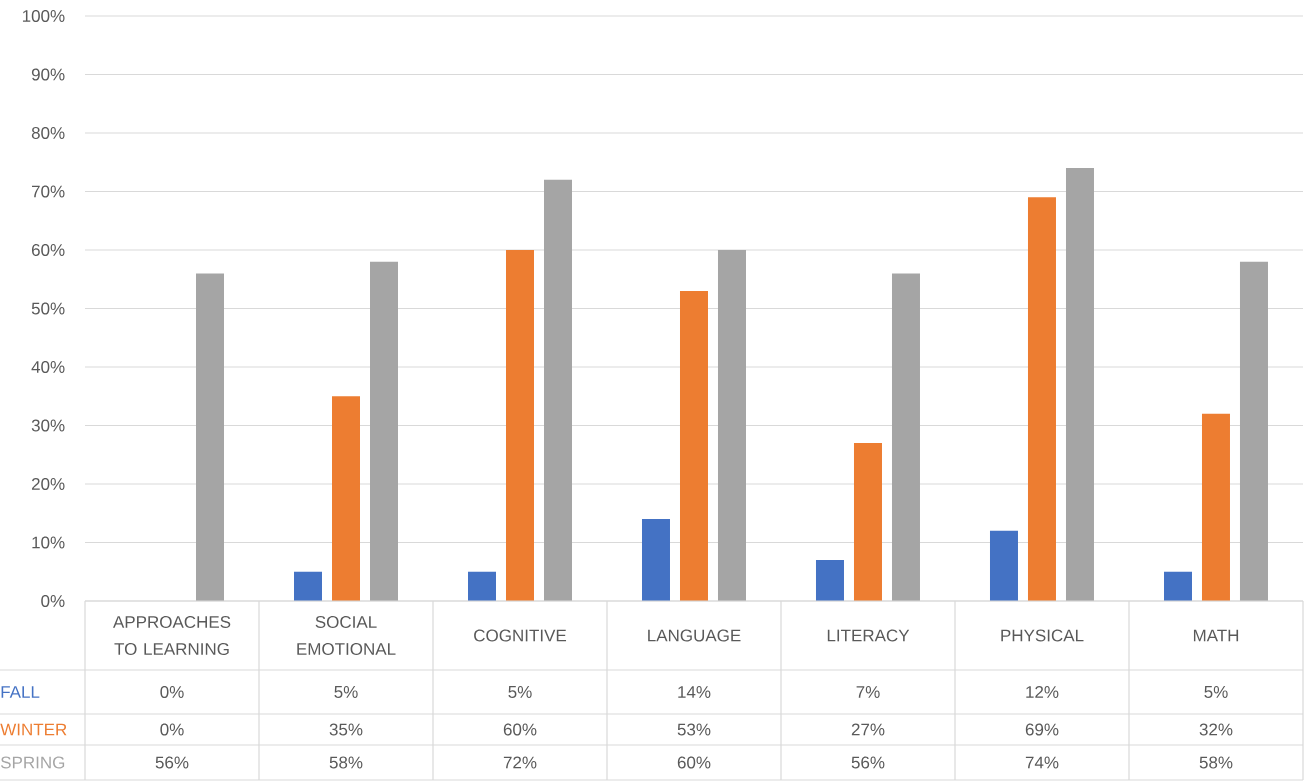 Image resolution: width=1306 pixels, height=783 pixels. What do you see at coordinates (1042, 729) in the screenshot?
I see `data-label: 69%` at bounding box center [1042, 729].